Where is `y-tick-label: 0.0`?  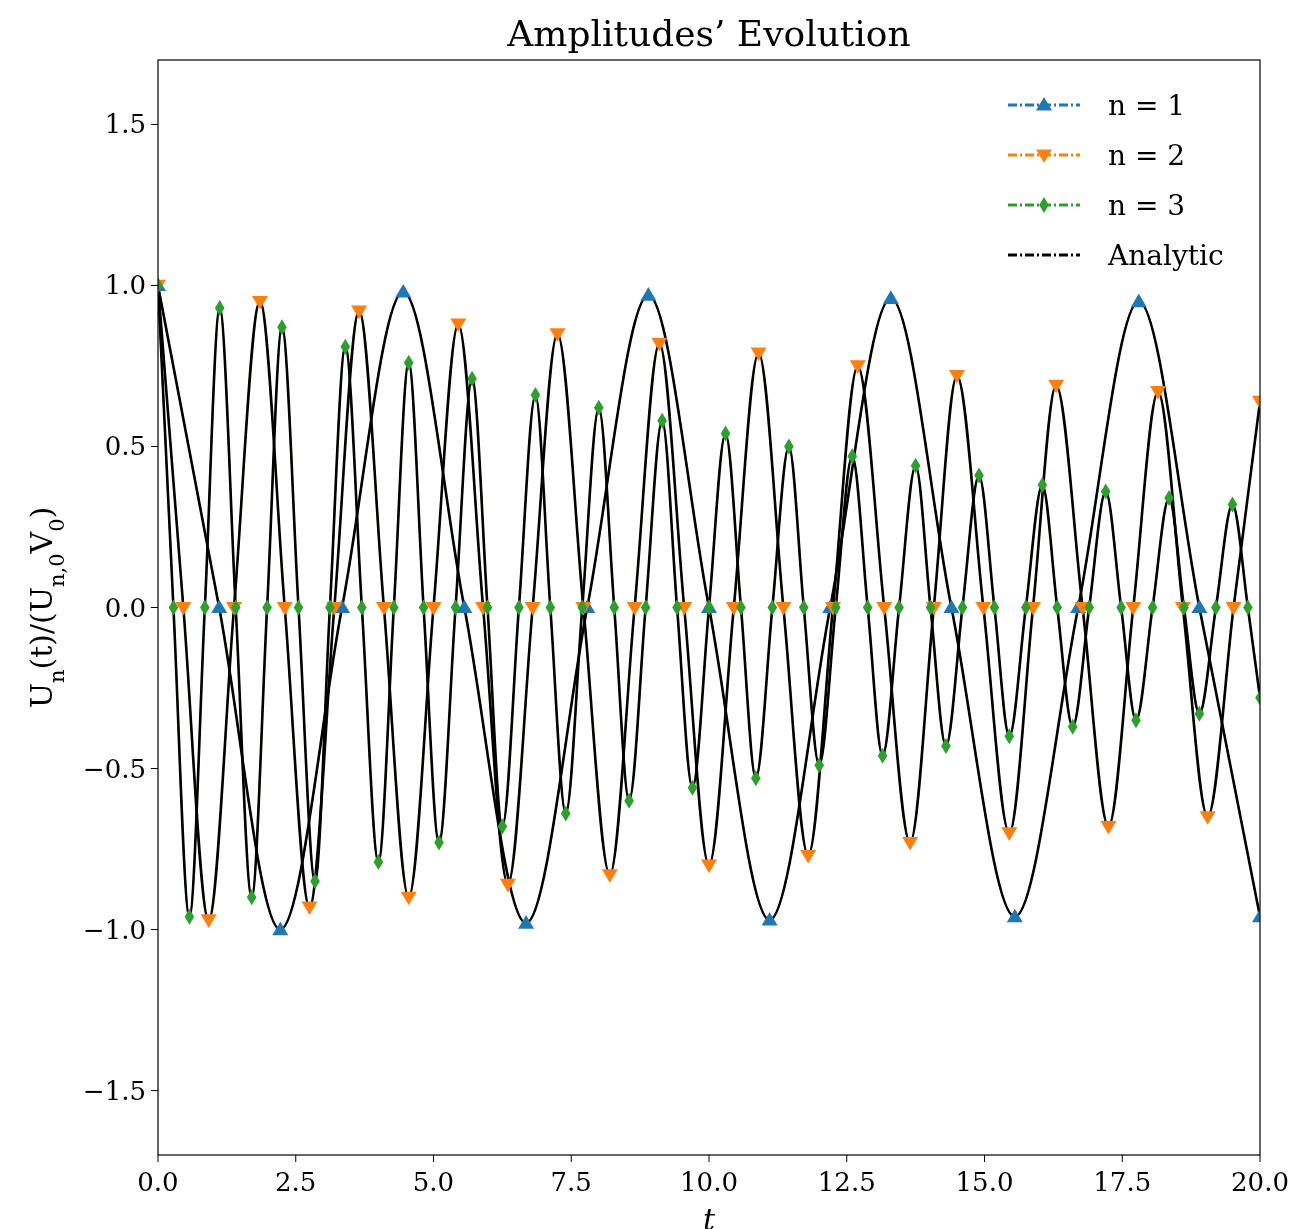 y-tick-label: 0.0 is located at coordinates (125, 607).